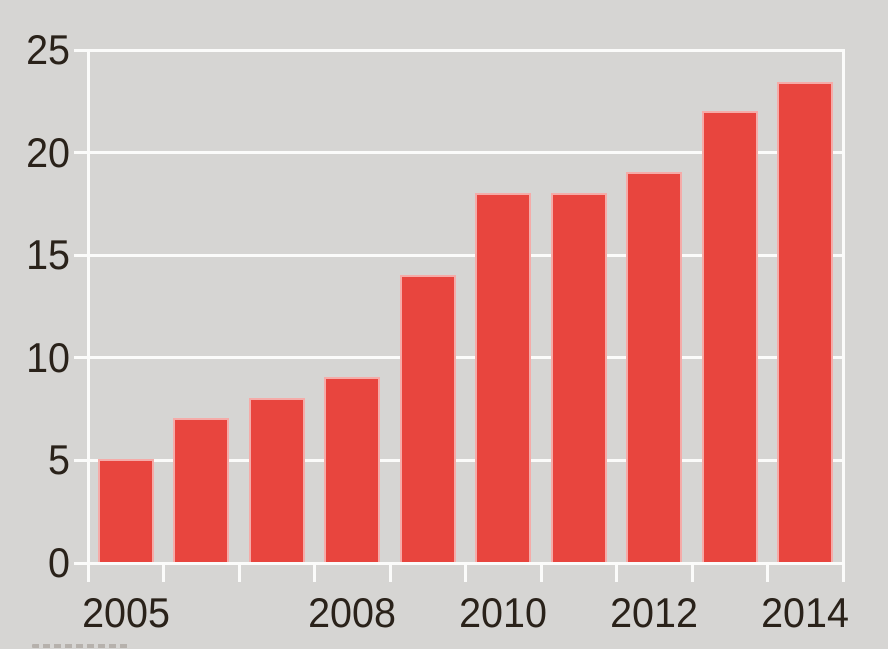 The image size is (888, 649). Describe the element at coordinates (843, 315) in the screenshot. I see `plot-right-border` at that location.